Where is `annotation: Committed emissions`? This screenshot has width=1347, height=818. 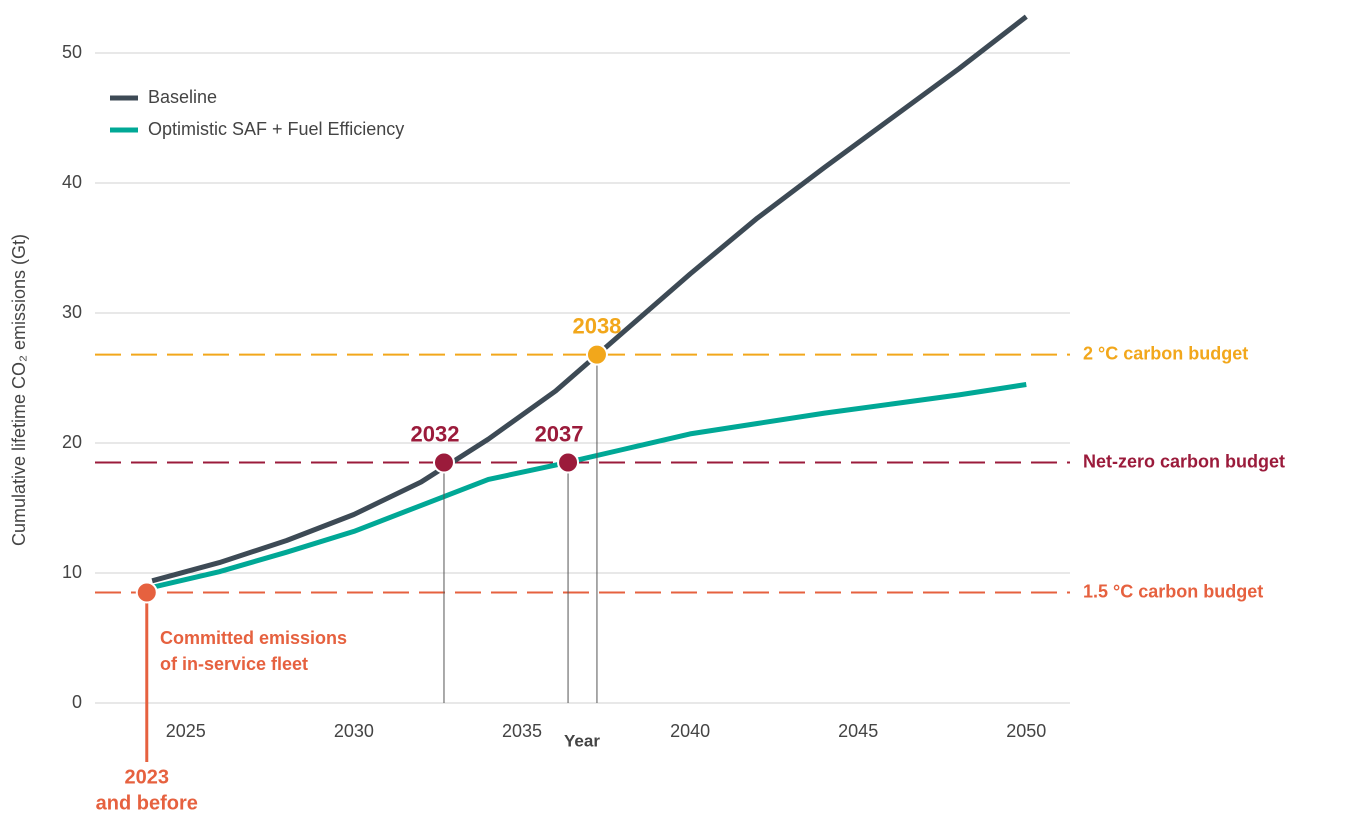
annotation: Committed emissions is located at coordinates (253, 638).